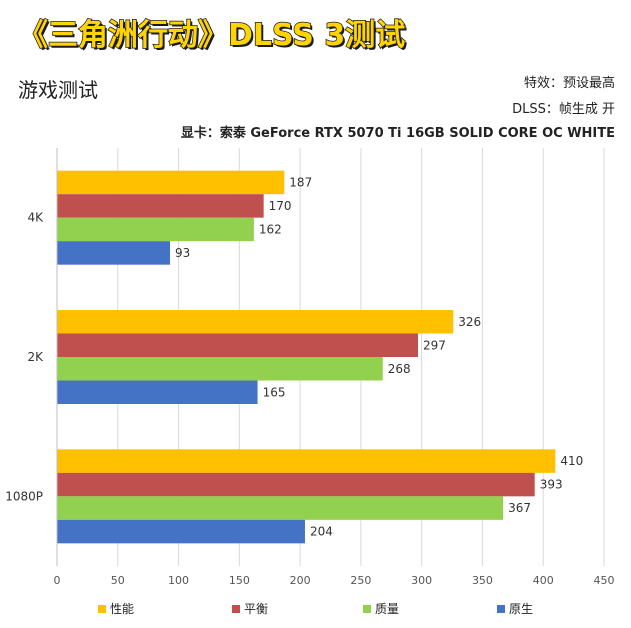 The width and height of the screenshot is (631, 628). Describe the element at coordinates (256, 609) in the screenshot. I see `legend-label-balanced: 平衡` at that location.